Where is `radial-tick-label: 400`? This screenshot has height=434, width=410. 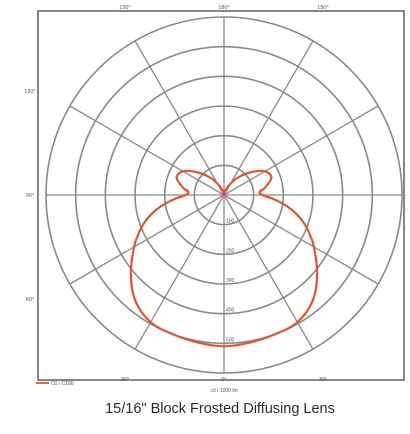
radial-tick-label: 400 is located at coordinates (230, 311).